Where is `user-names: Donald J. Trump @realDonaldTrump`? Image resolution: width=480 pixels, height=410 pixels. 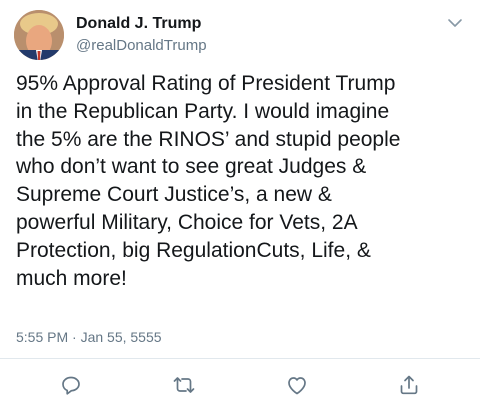
user-names: Donald J. Trump @realDonaldTrump is located at coordinates (141, 35).